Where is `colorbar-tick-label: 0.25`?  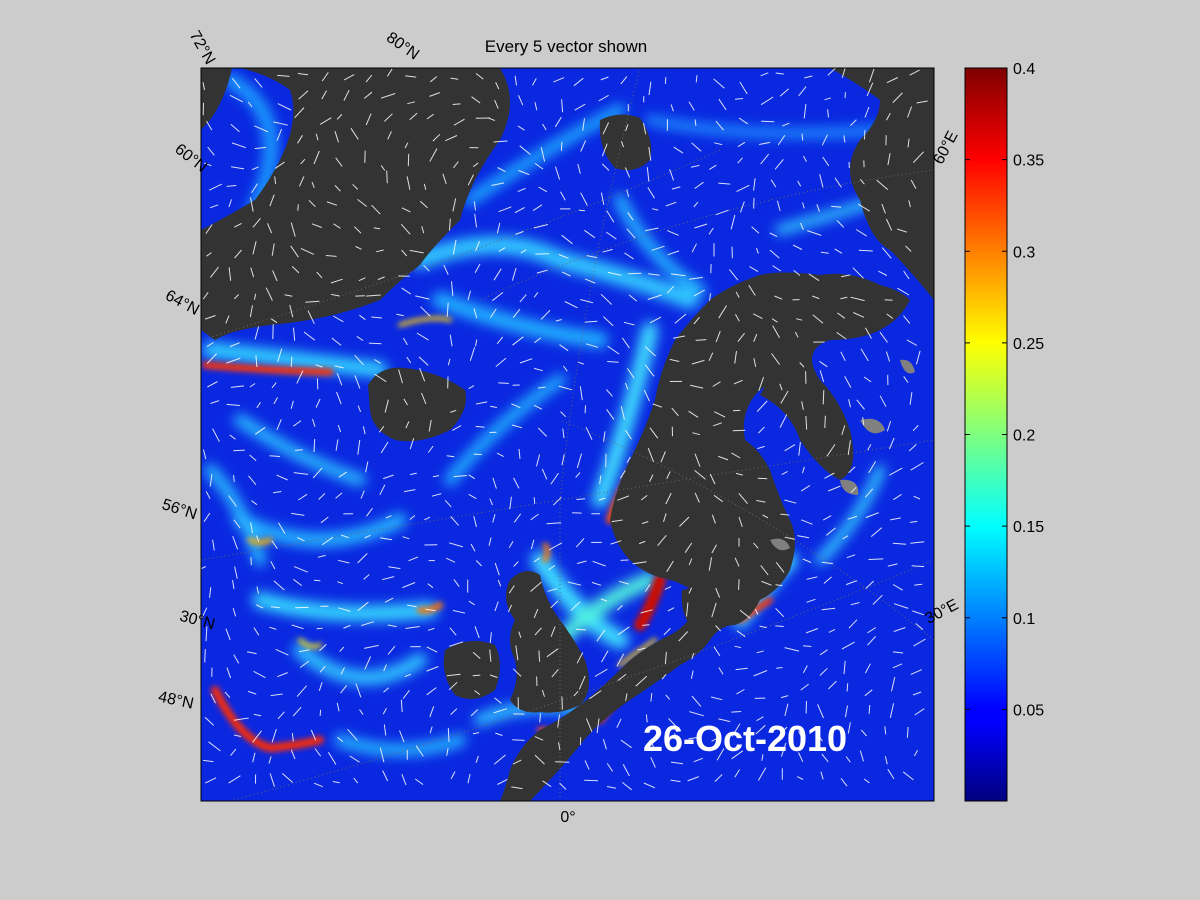 colorbar-tick-label: 0.25 is located at coordinates (1028, 344).